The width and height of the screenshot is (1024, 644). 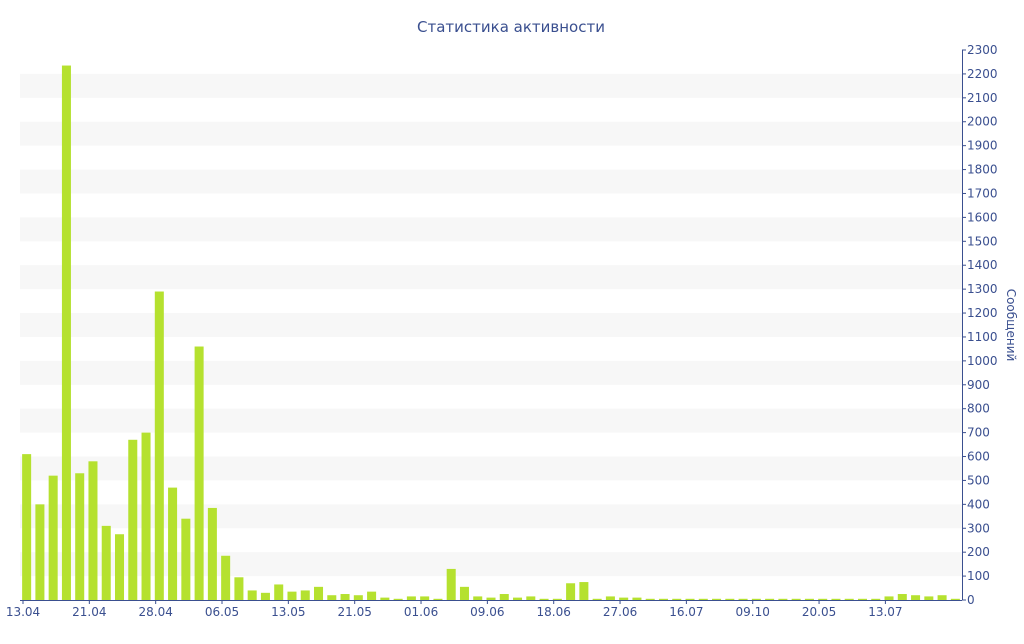 What do you see at coordinates (978, 504) in the screenshot?
I see `y-tick-label: 400` at bounding box center [978, 504].